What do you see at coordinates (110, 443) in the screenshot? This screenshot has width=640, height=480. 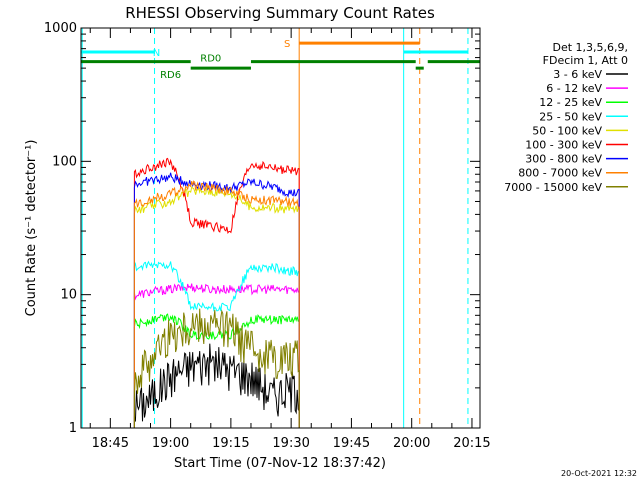 I see `x-tick-label: 18:45` at bounding box center [110, 443].